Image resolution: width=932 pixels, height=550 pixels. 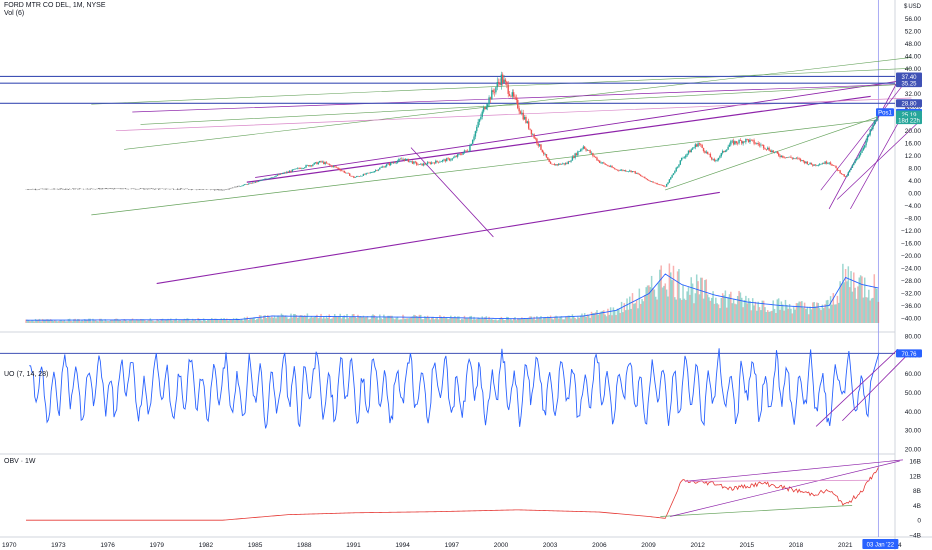 I want to click on price-tick-label: −24.00, so click(x=911, y=268).